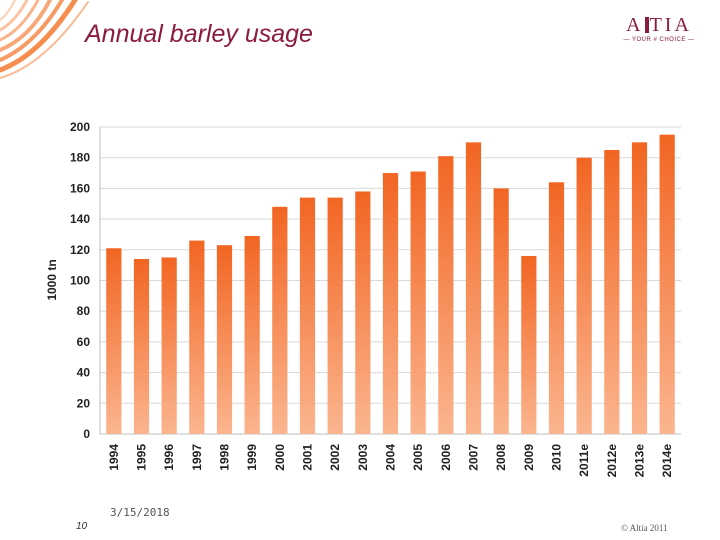 The height and width of the screenshot is (540, 720). What do you see at coordinates (557, 457) in the screenshot?
I see `x-tick-label: 2010` at bounding box center [557, 457].